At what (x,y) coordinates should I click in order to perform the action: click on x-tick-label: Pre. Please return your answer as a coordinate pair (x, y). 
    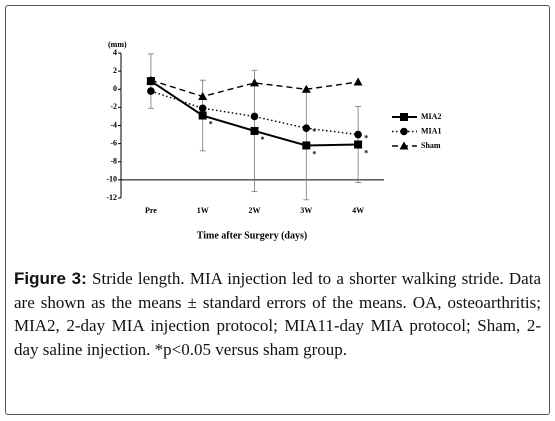
    Looking at the image, I should click on (151, 210).